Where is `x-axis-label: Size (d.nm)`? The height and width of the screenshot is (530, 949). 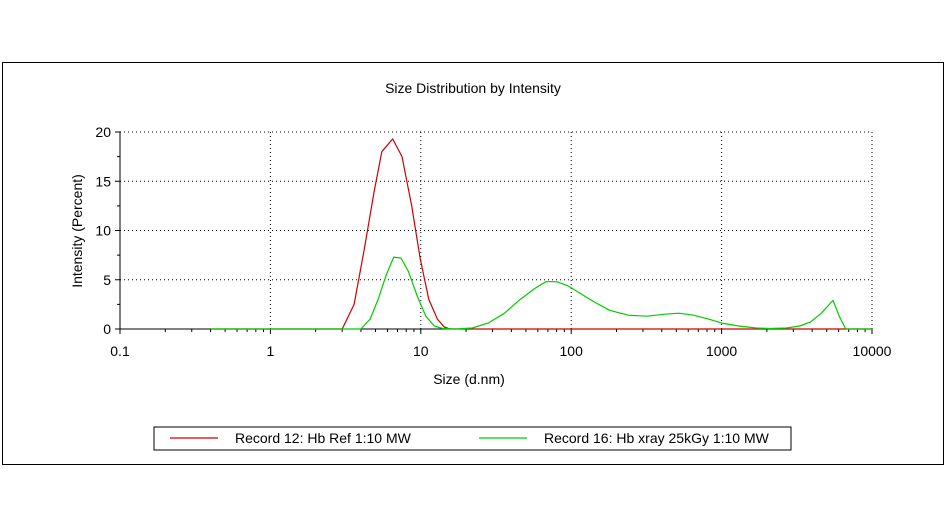 x-axis-label: Size (d.nm) is located at coordinates (469, 379).